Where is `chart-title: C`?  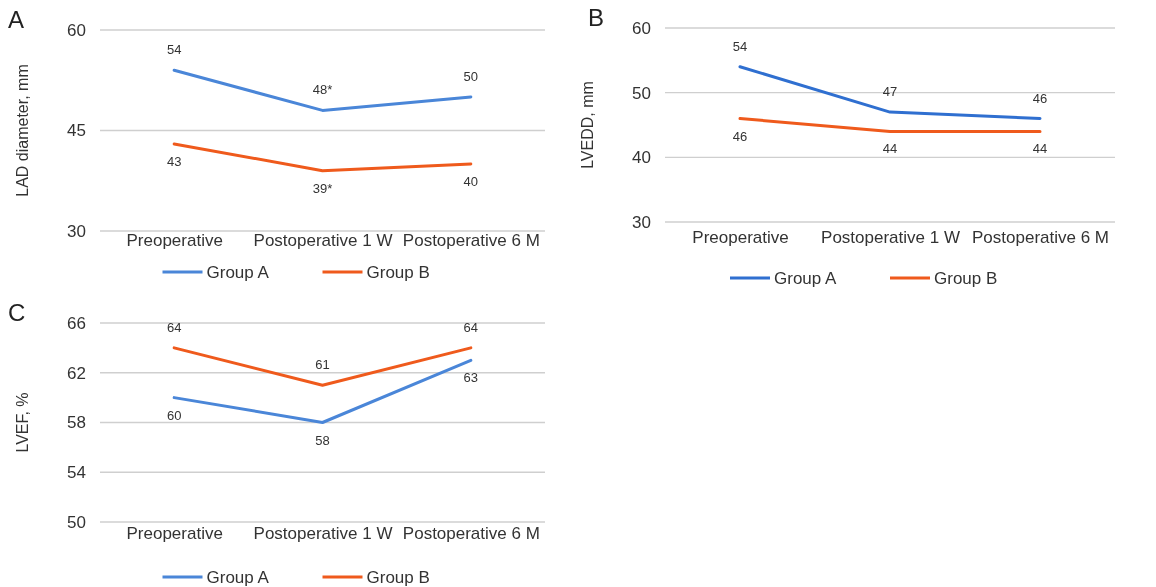
chart-title: C is located at coordinates (17, 312).